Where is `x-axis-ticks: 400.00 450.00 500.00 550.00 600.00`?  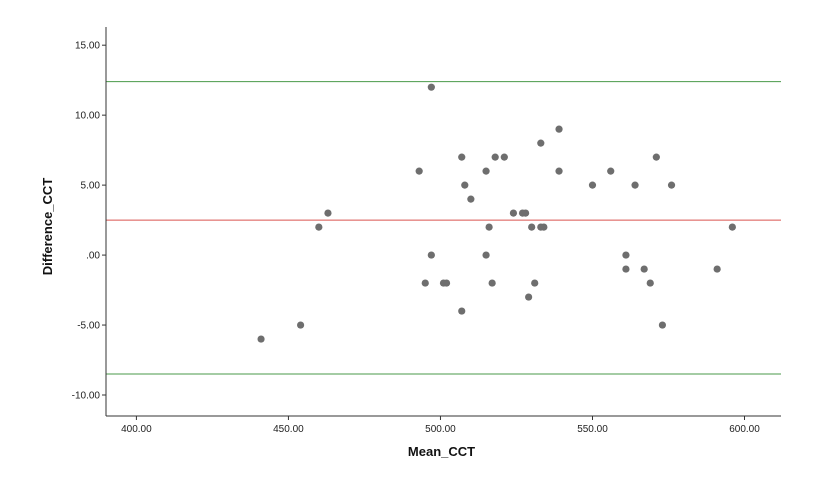 x-axis-ticks: 400.00 450.00 500.00 550.00 600.00 is located at coordinates (440, 425).